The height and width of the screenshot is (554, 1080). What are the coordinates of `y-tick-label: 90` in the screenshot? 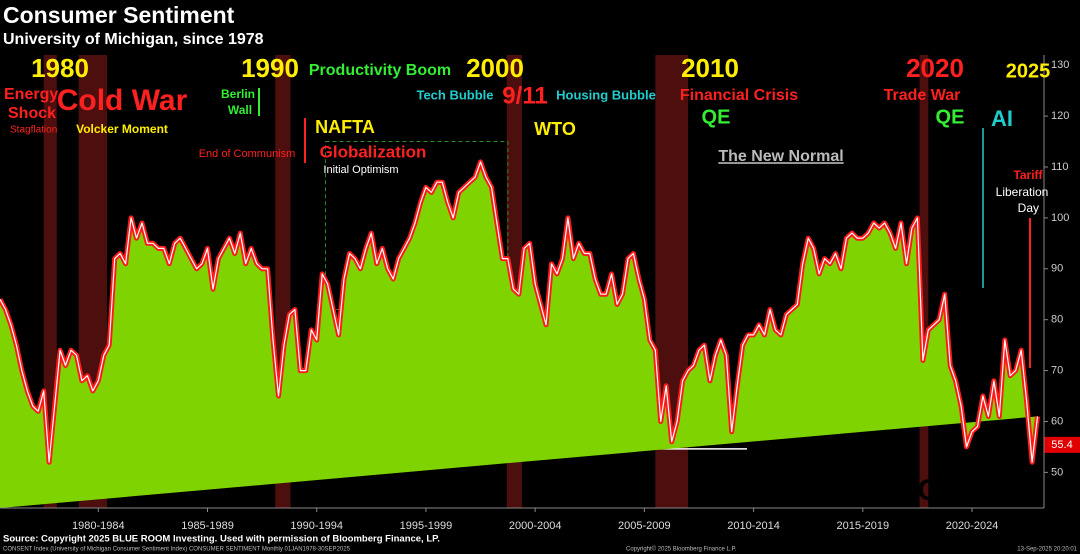 It's located at (1057, 269).